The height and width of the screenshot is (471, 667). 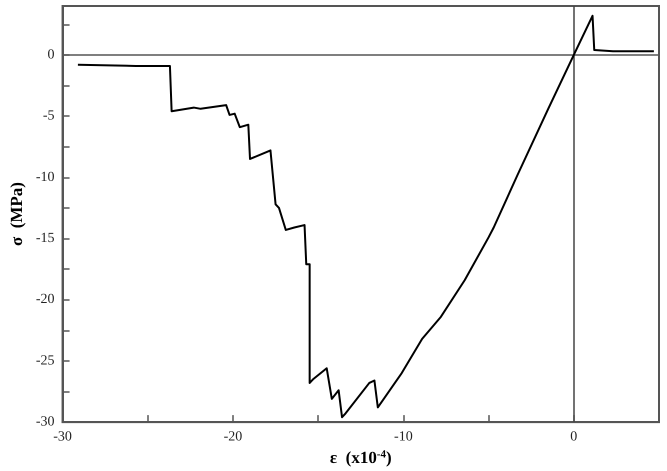 What do you see at coordinates (403, 437) in the screenshot?
I see `x-tick-label: -10` at bounding box center [403, 437].